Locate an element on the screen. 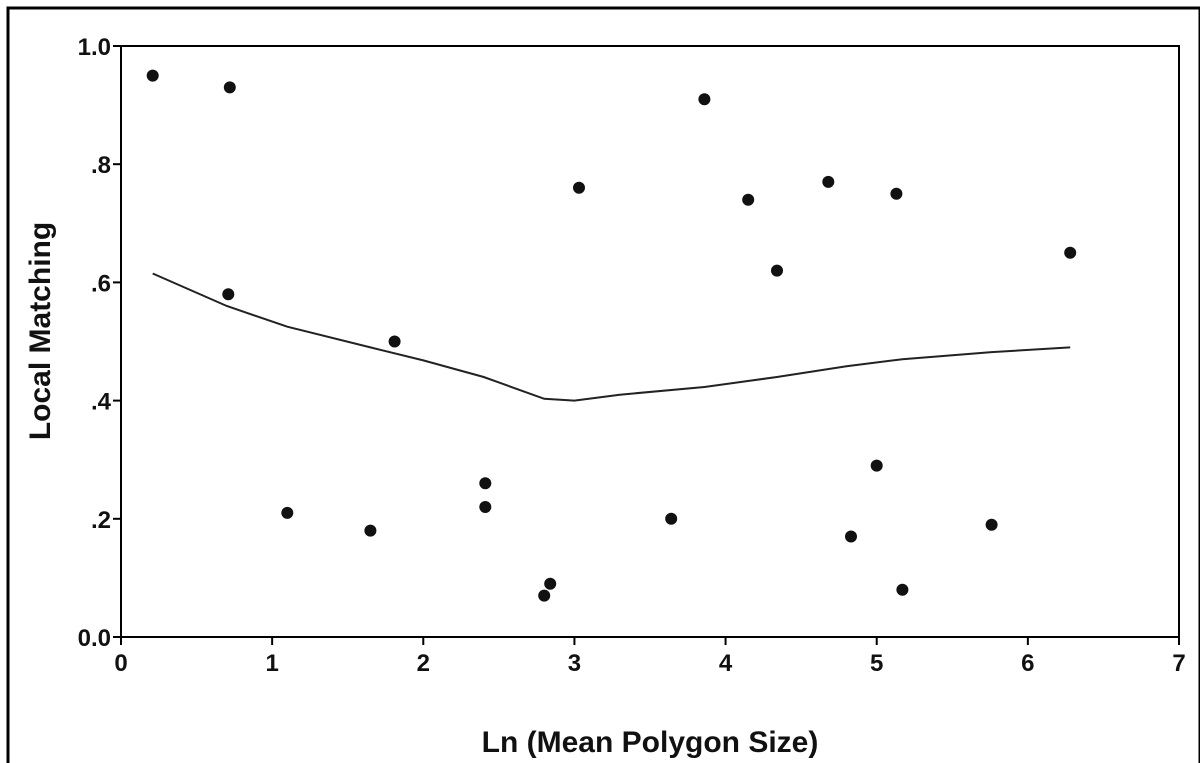 The width and height of the screenshot is (1200, 763). y-tick-label: .6 is located at coordinates (101, 283).